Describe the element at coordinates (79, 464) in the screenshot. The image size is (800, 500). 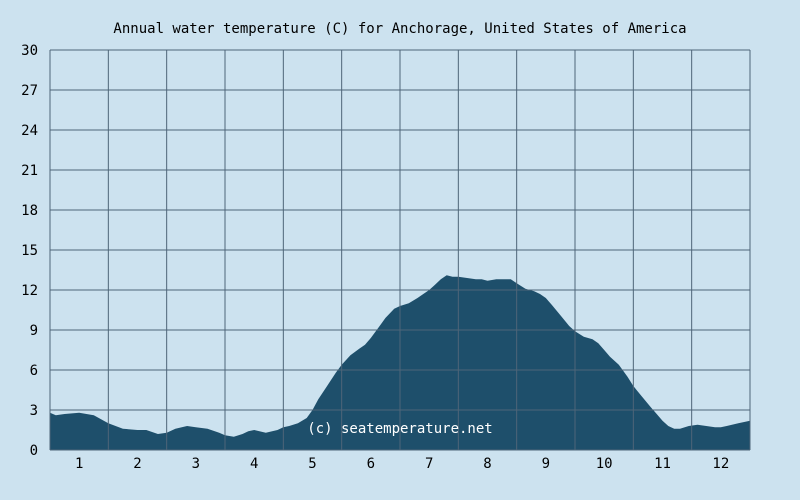
I see `x-tick-label: 1` at that location.